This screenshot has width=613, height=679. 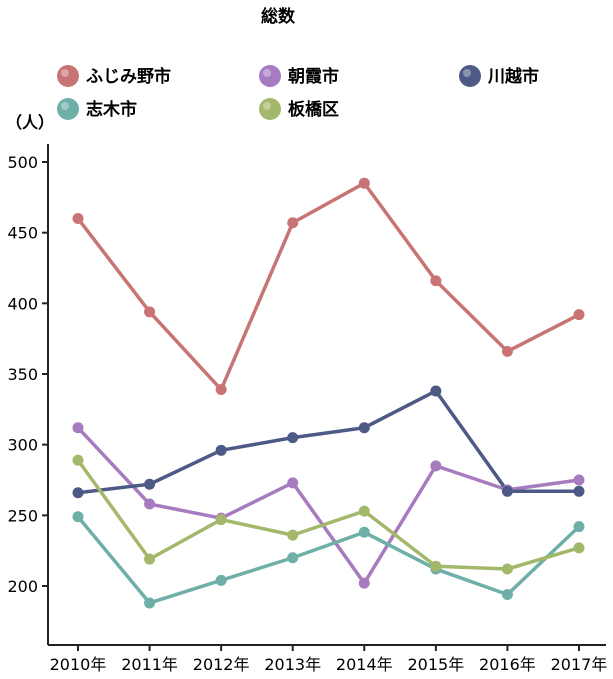 What do you see at coordinates (513, 76) in the screenshot?
I see `legend-label: 川越市` at bounding box center [513, 76].